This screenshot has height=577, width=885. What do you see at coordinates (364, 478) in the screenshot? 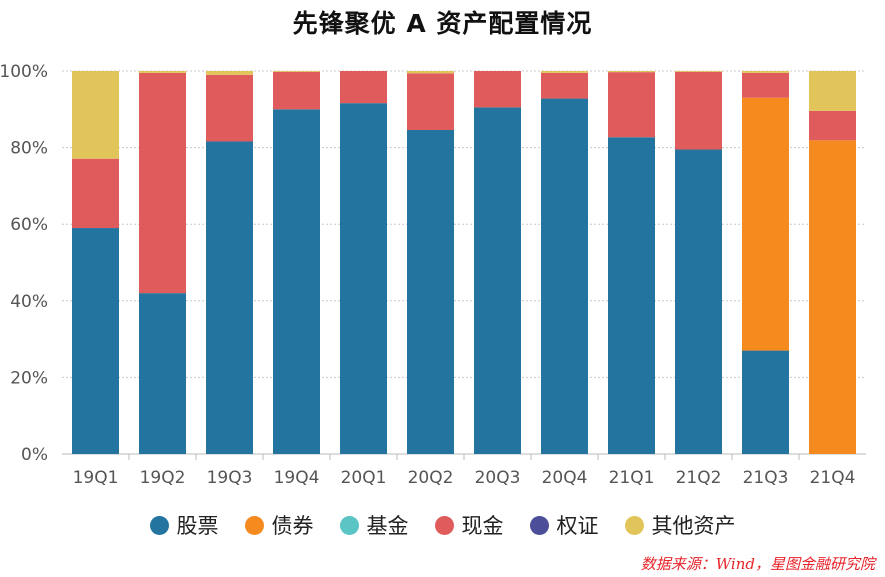
I see `x-tick-label: 20Q1` at bounding box center [364, 478].